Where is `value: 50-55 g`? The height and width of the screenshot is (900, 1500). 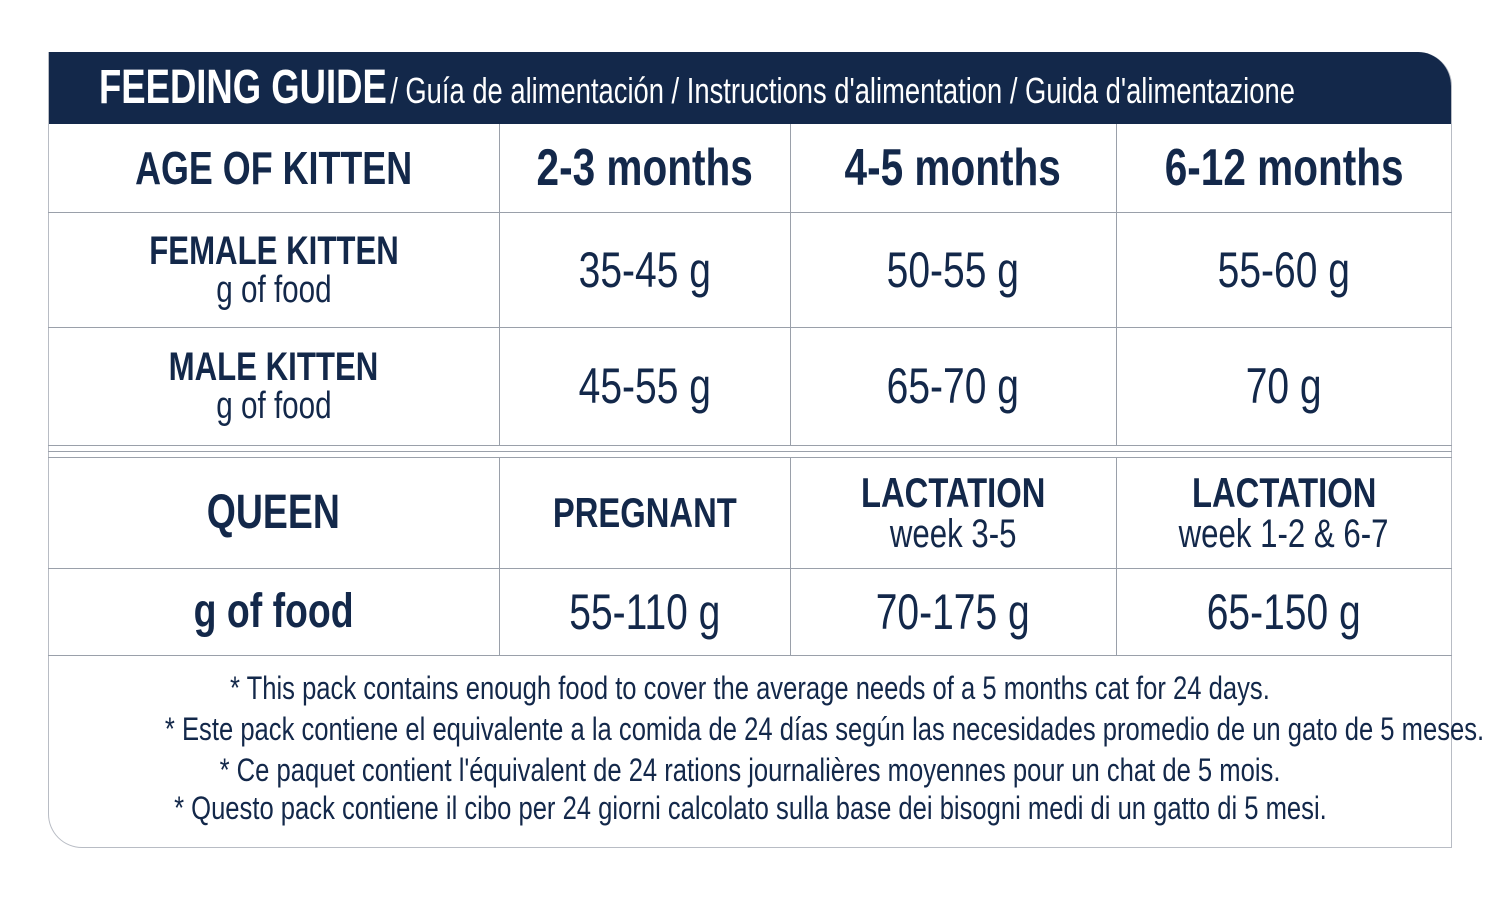
value: 50-55 g is located at coordinates (953, 269).